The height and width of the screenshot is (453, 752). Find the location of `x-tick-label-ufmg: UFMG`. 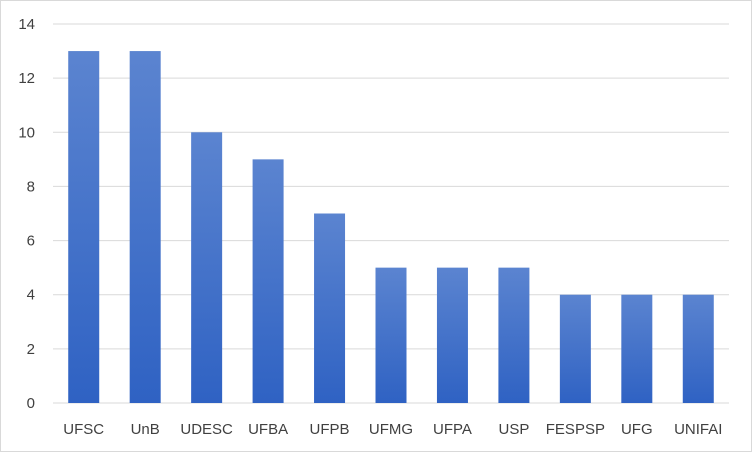

x-tick-label-ufmg: UFMG is located at coordinates (391, 429).